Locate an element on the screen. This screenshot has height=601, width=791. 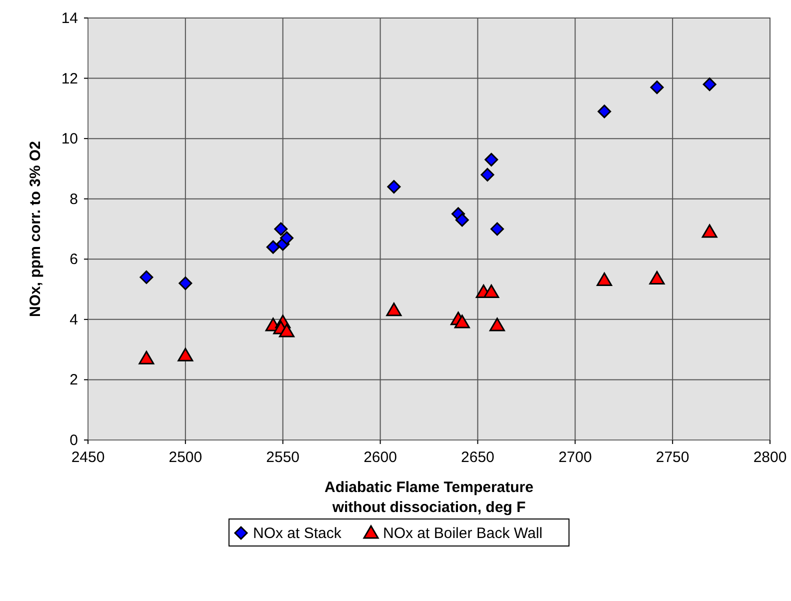
legend-label: NOx at Stack is located at coordinates (297, 533).